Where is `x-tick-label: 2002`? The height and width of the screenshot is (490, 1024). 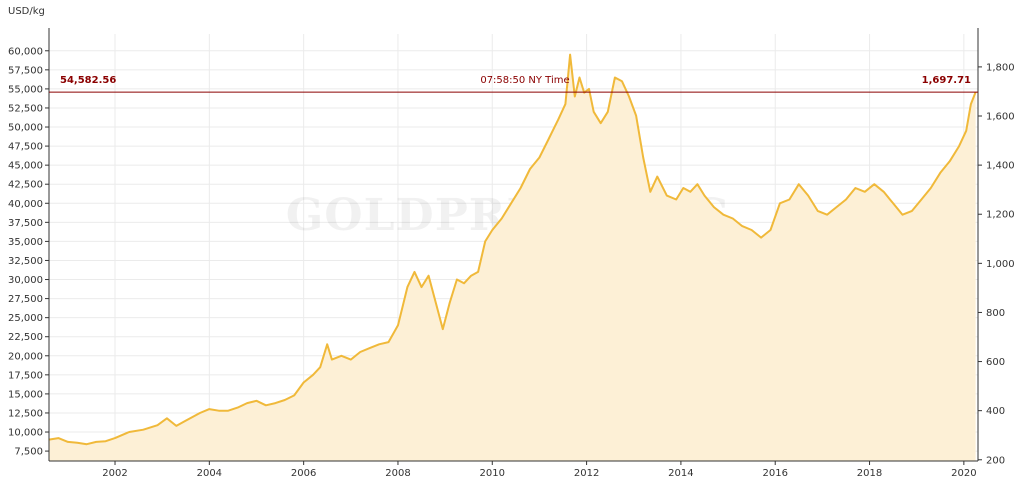 x-tick-label: 2002 is located at coordinates (114, 473).